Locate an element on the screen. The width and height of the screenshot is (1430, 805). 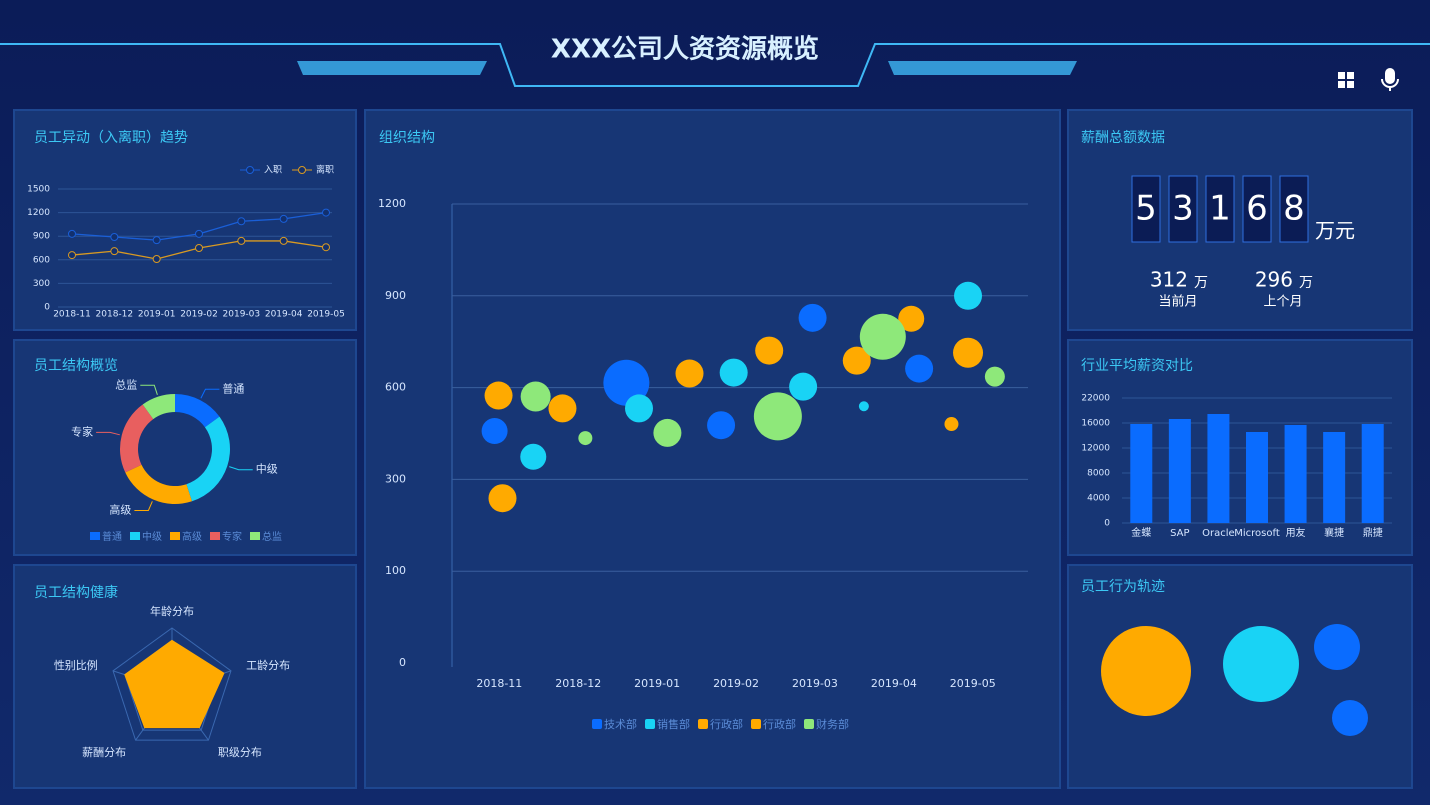
kpi-label: 当前月 is located at coordinates (1177, 302).